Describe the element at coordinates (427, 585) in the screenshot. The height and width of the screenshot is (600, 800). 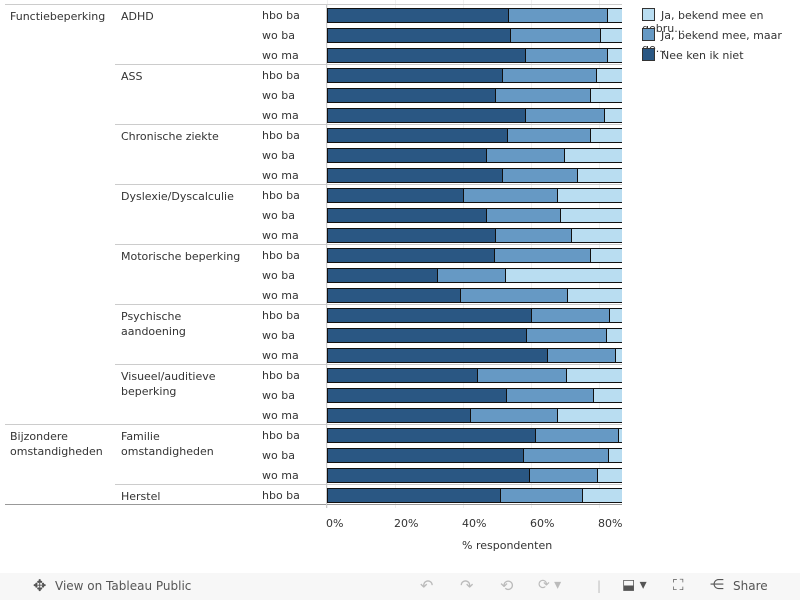
I see `undo-icon: ↶` at that location.